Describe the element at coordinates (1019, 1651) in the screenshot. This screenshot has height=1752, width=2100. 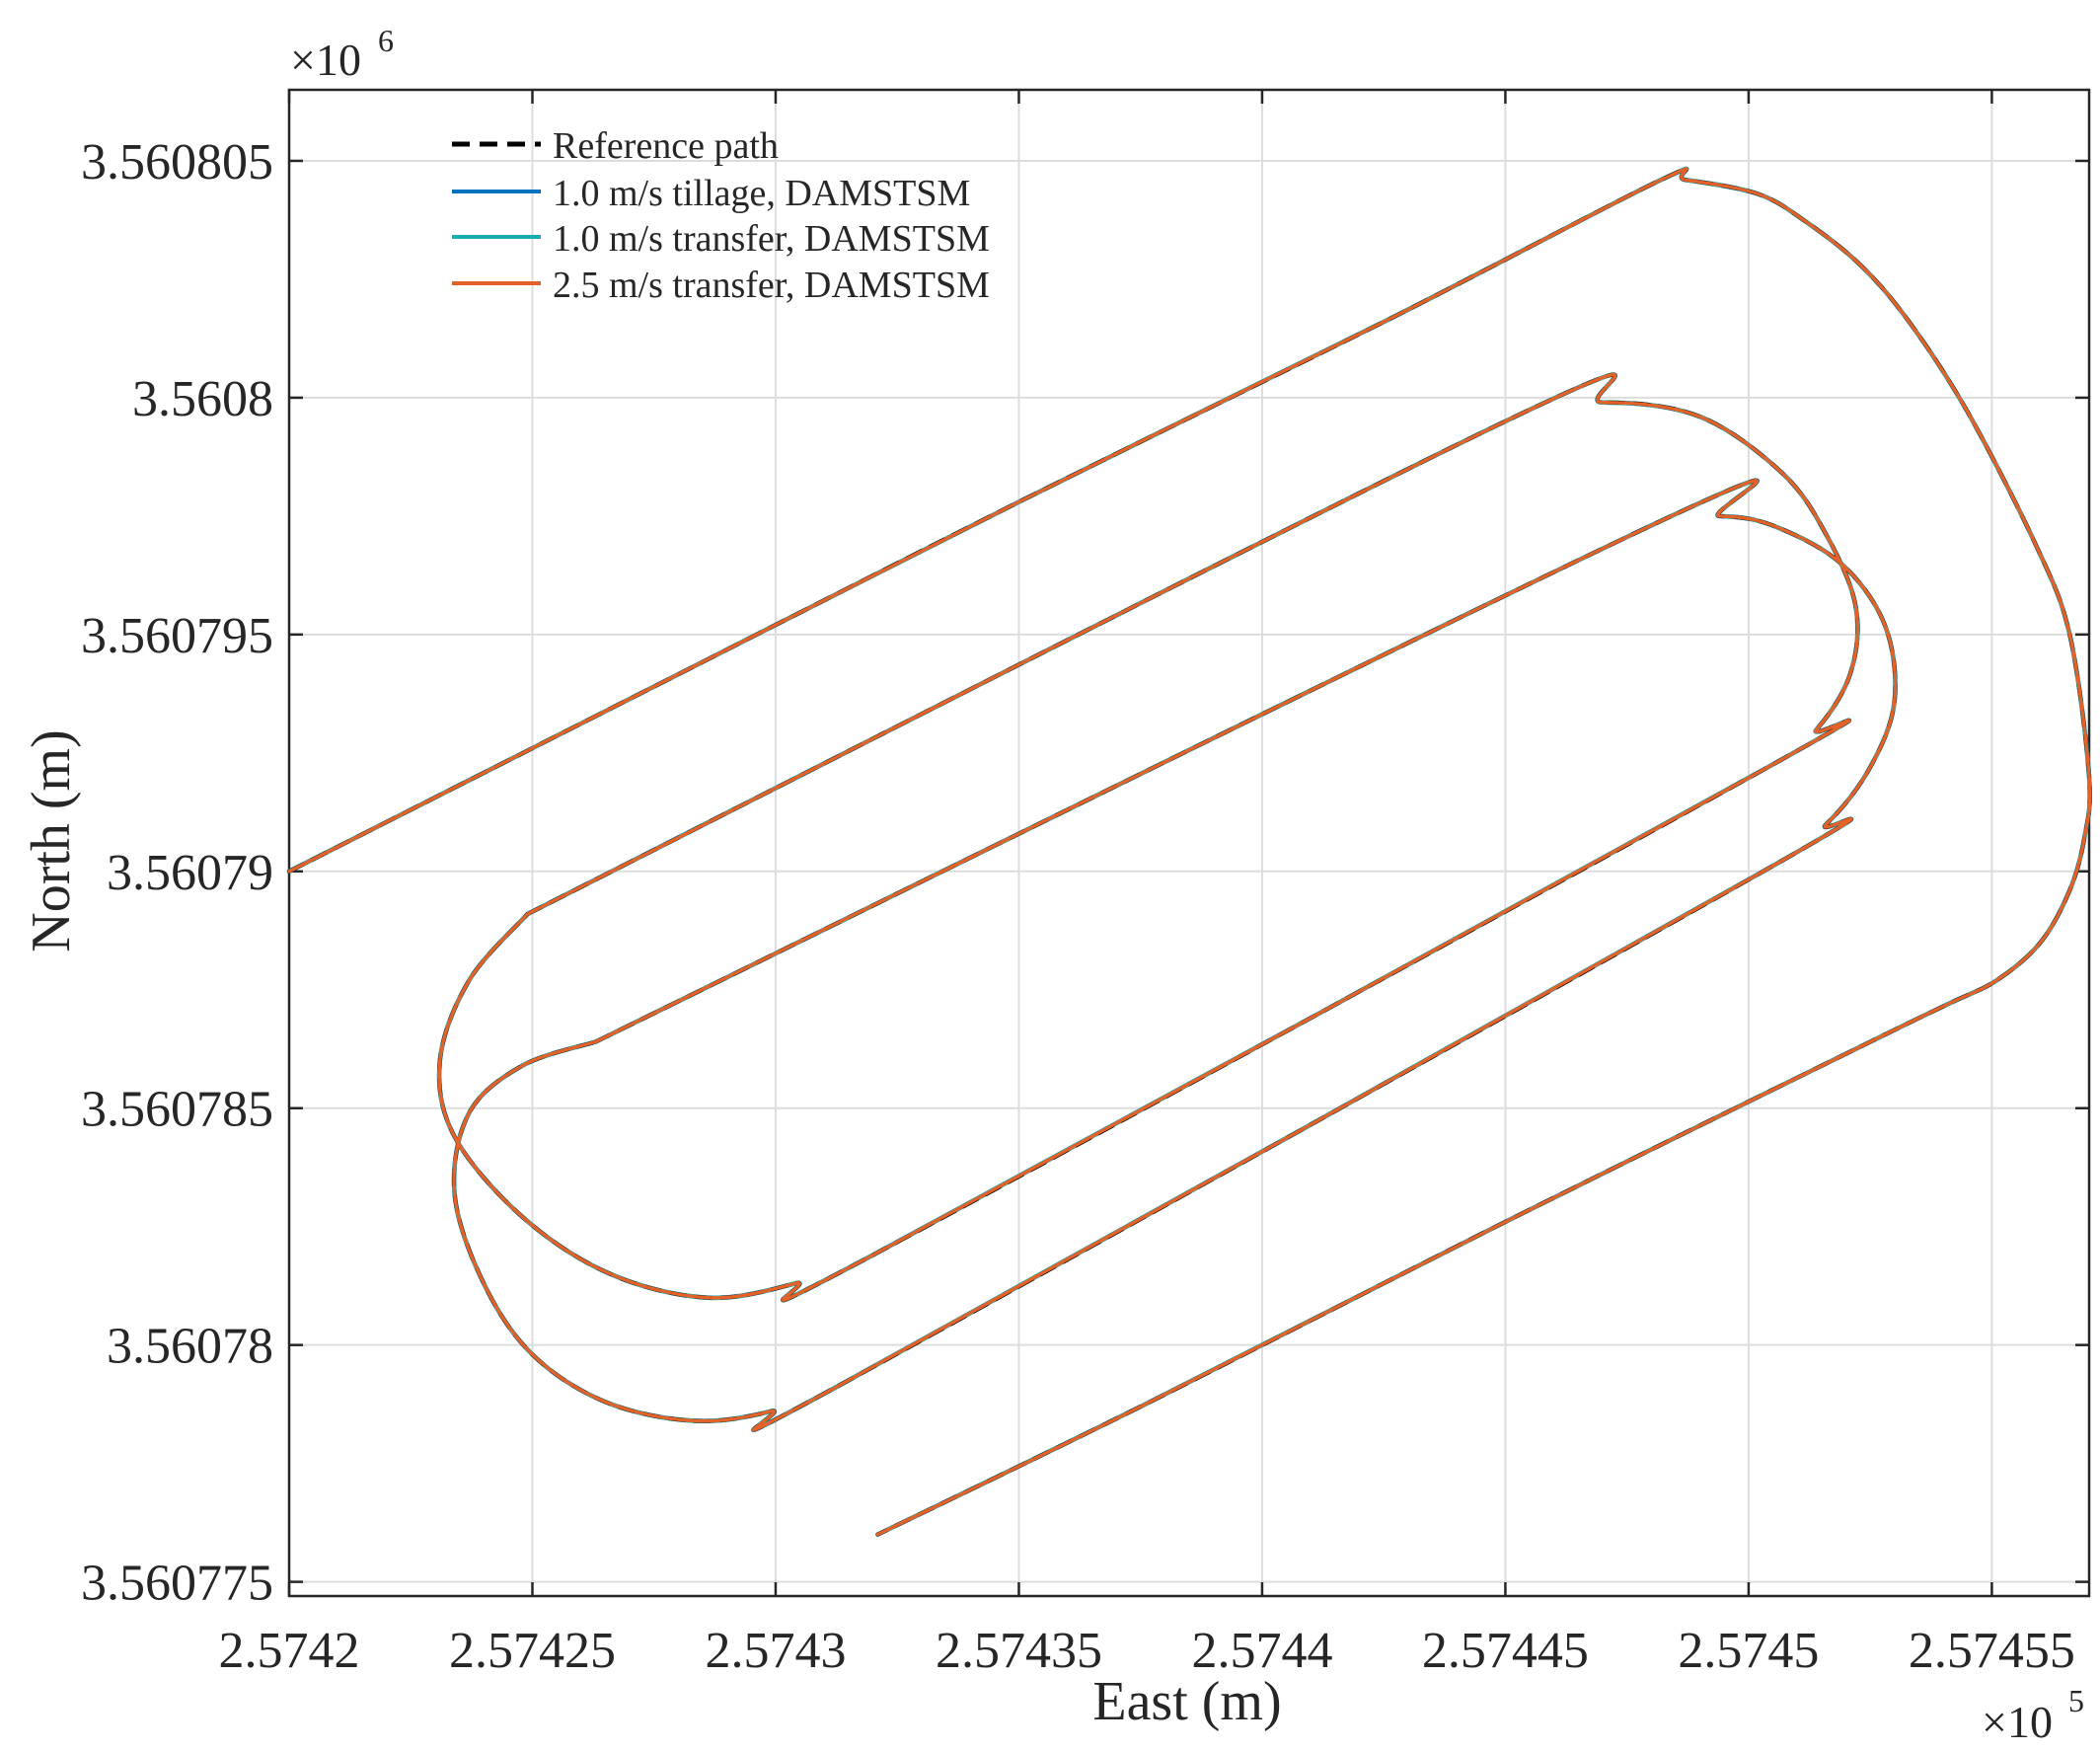
I see `x-tick-label: 2.57435` at that location.